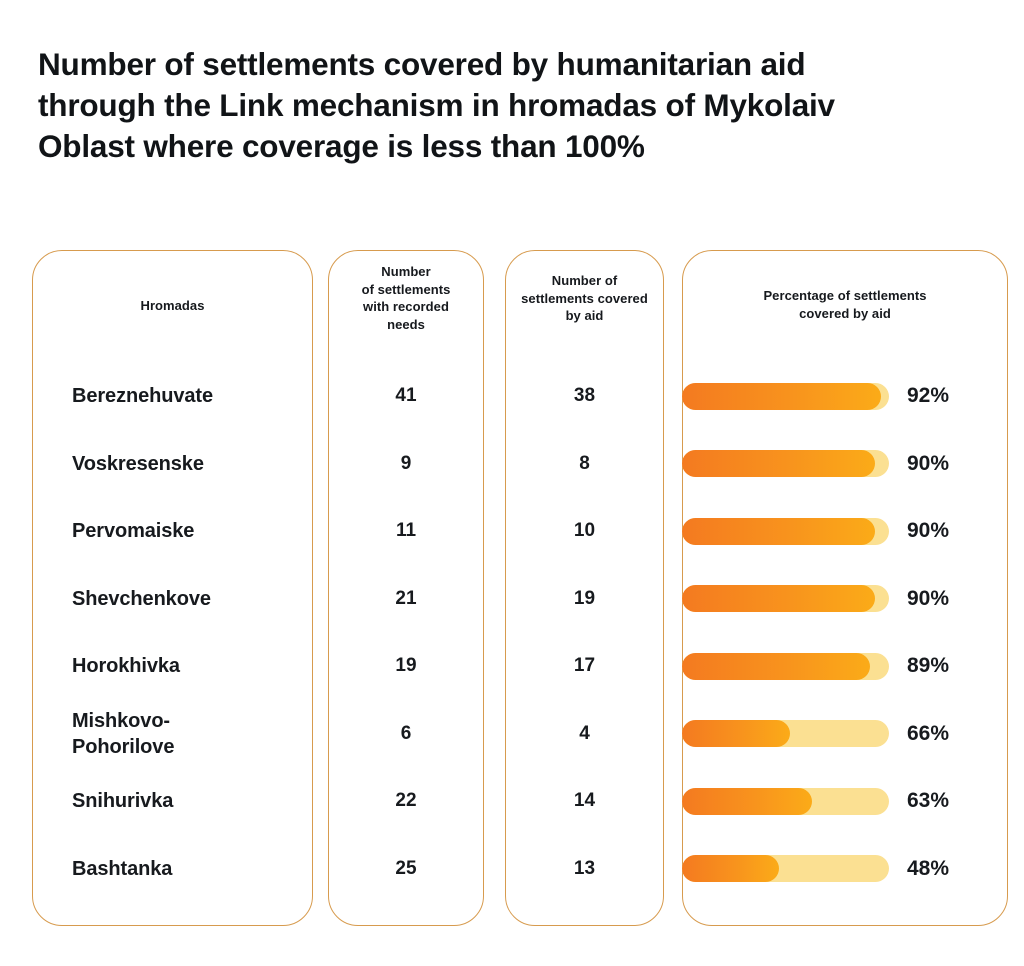 The image size is (1024, 966). Describe the element at coordinates (172, 305) in the screenshot. I see `column-header-hromadas: Hromadas` at that location.